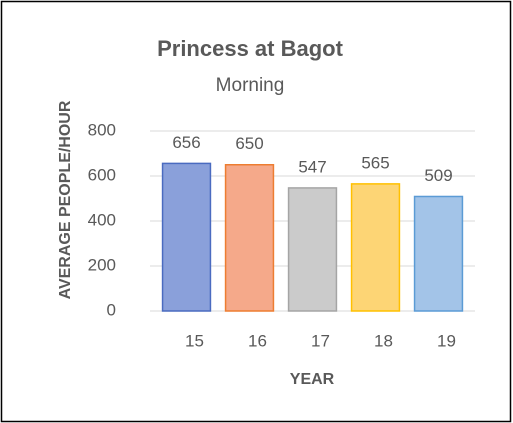  Describe the element at coordinates (383, 340) in the screenshot. I see `x-tick-label: 18` at that location.